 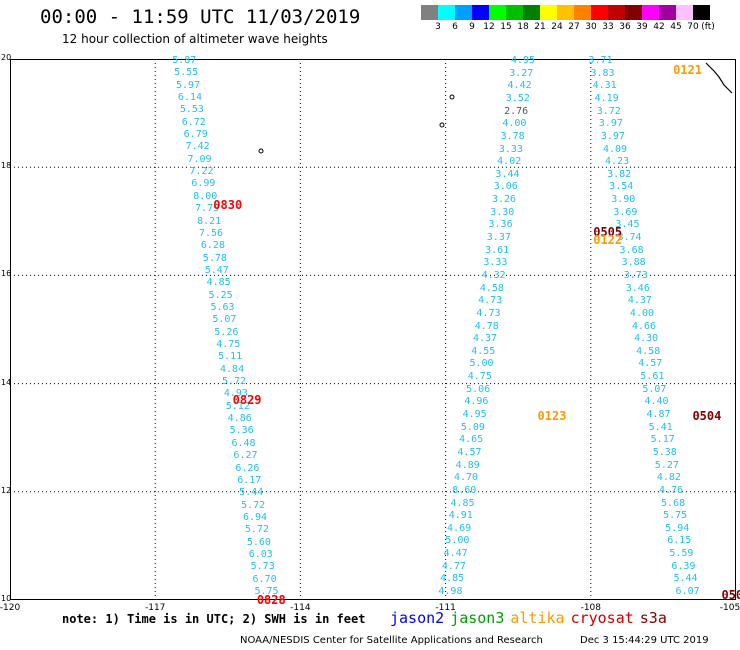 I want to click on wave-height-value: 5.38, so click(x=664, y=452).